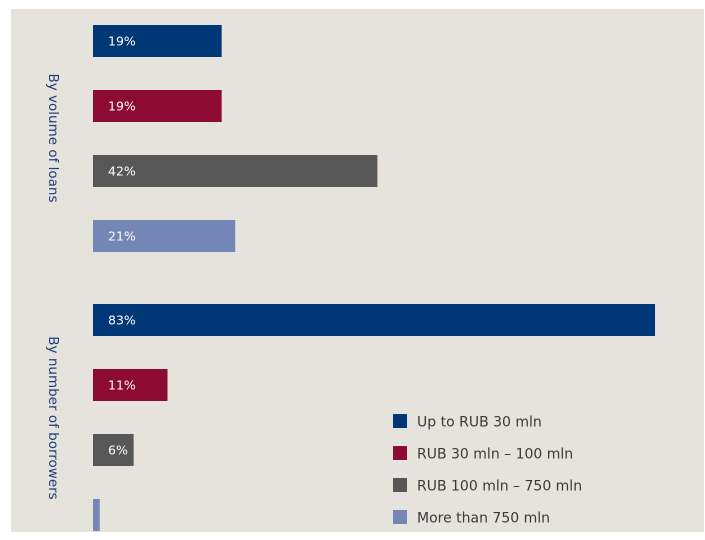  I want to click on legend-label-3: RUB 100 mln – 750 mln, so click(499, 487).